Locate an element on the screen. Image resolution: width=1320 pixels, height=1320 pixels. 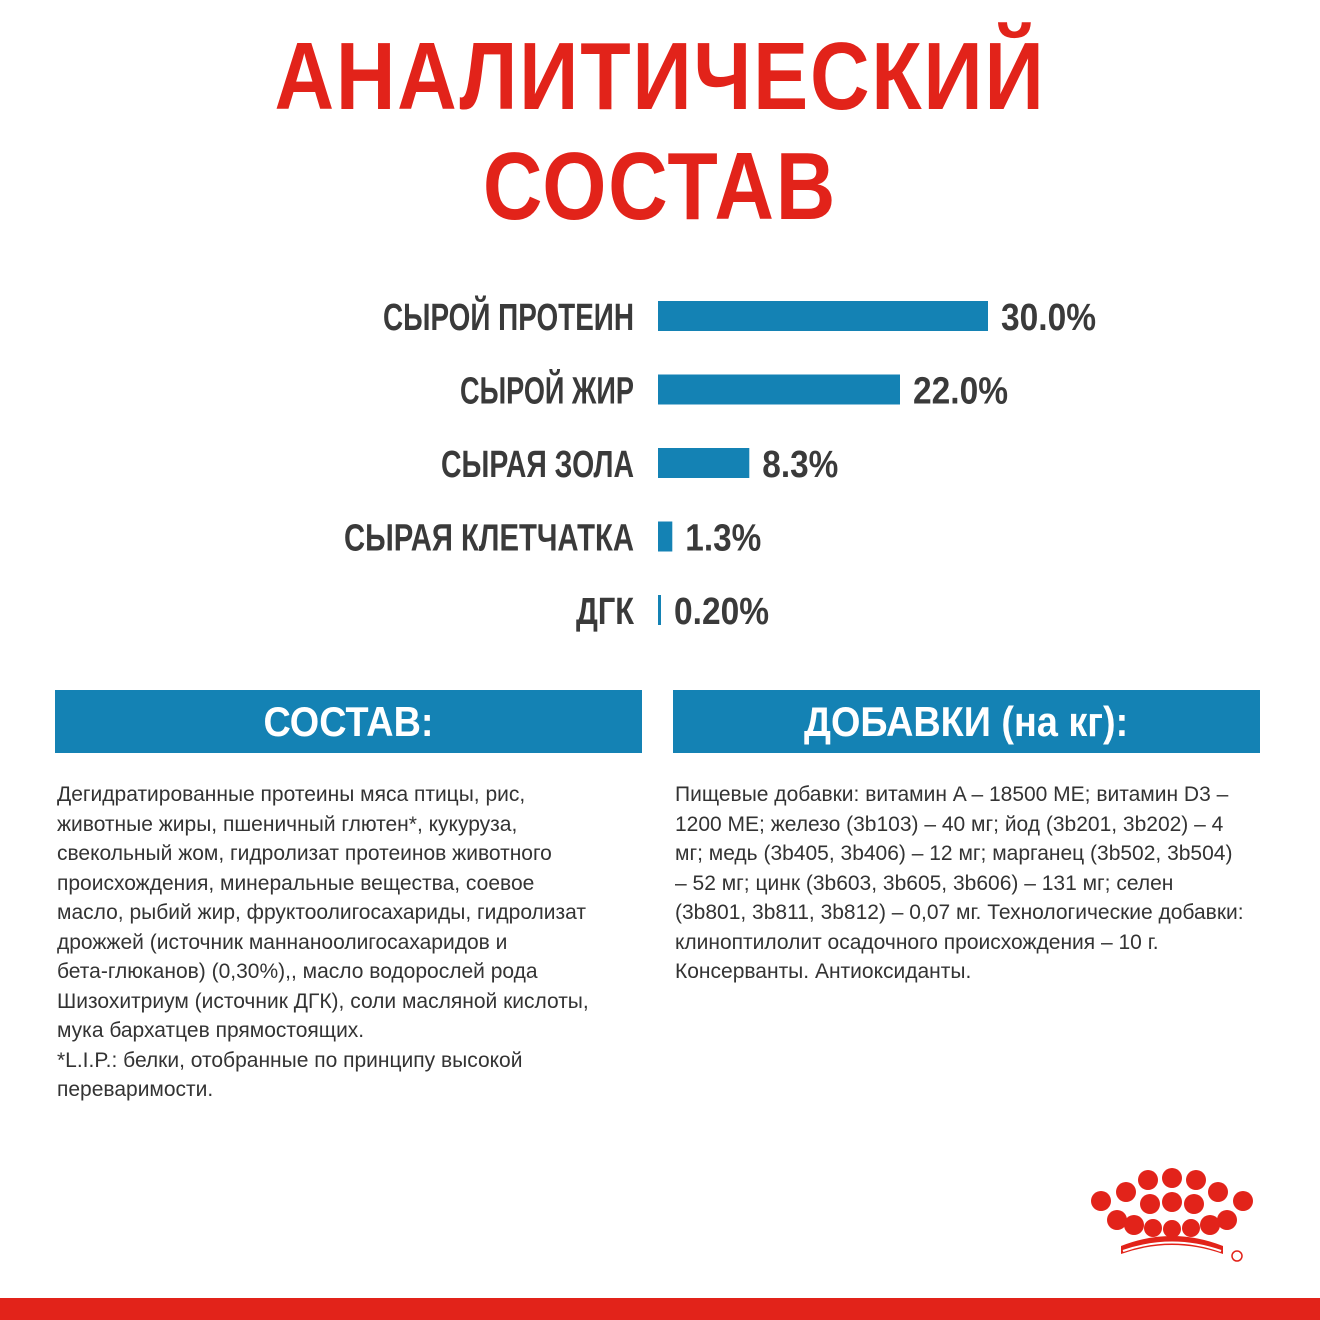
category-label: СЫРАЯ КЛЕТЧАТКА is located at coordinates (489, 539).